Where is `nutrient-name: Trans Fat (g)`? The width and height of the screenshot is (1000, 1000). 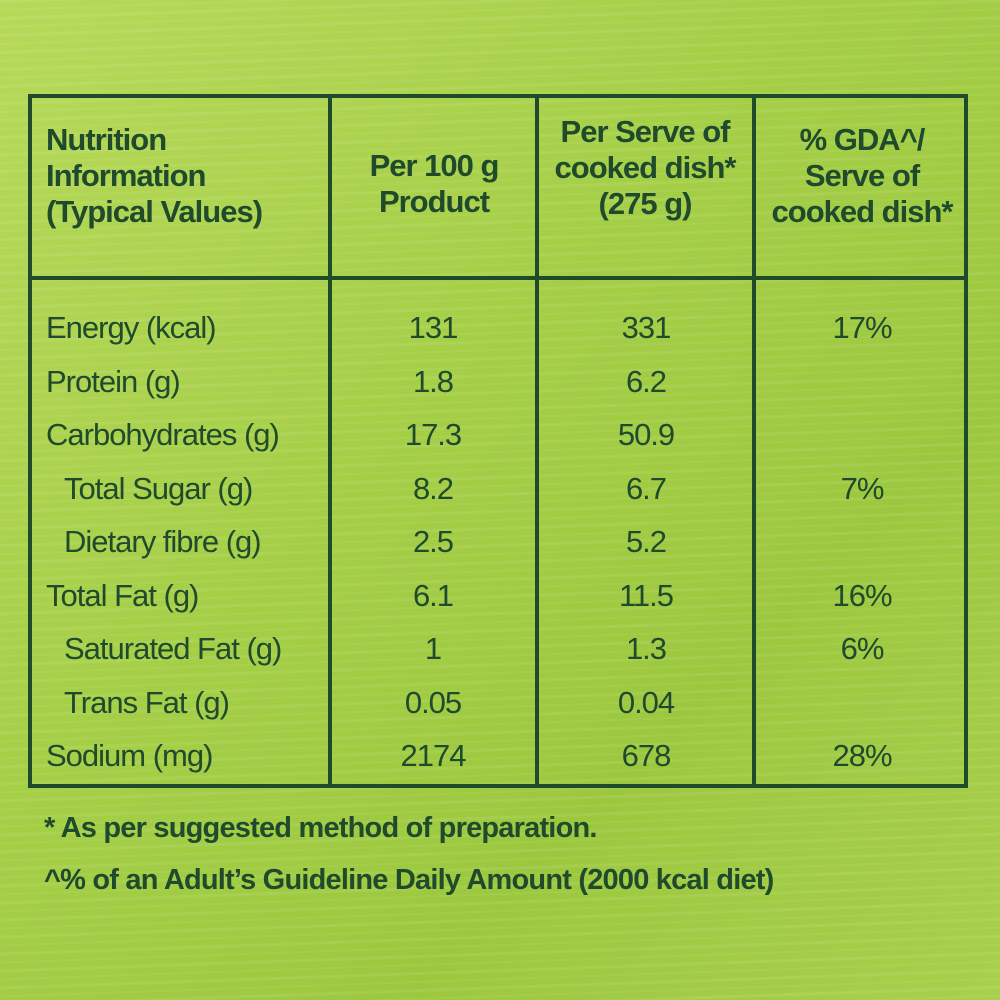 nutrient-name: Trans Fat (g) is located at coordinates (147, 702).